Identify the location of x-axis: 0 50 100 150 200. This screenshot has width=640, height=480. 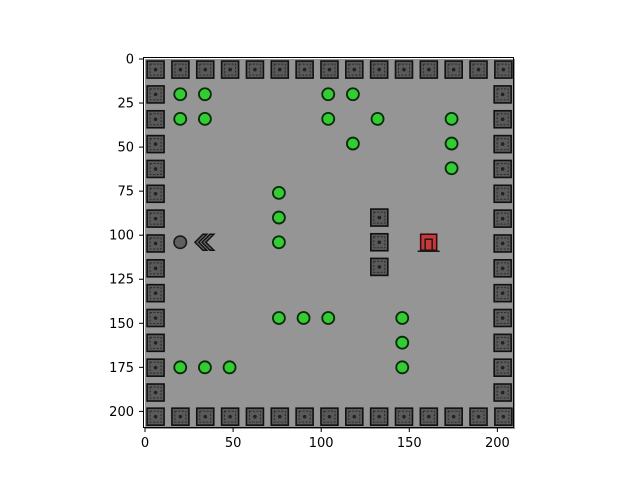
(325, 439).